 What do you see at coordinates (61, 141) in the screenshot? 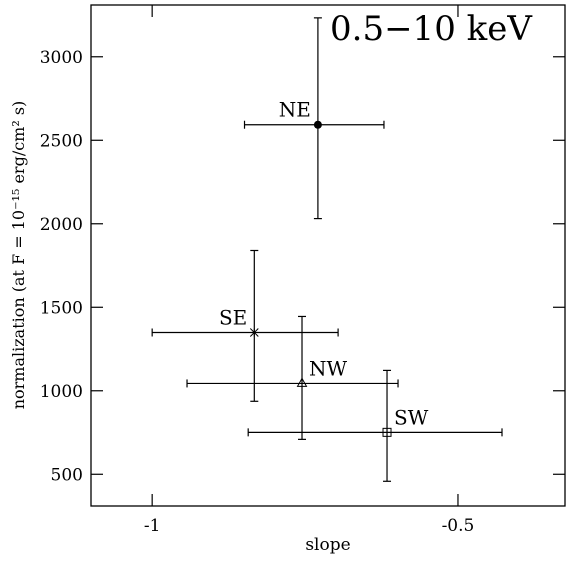
I see `y-tick-label: 2500` at bounding box center [61, 141].